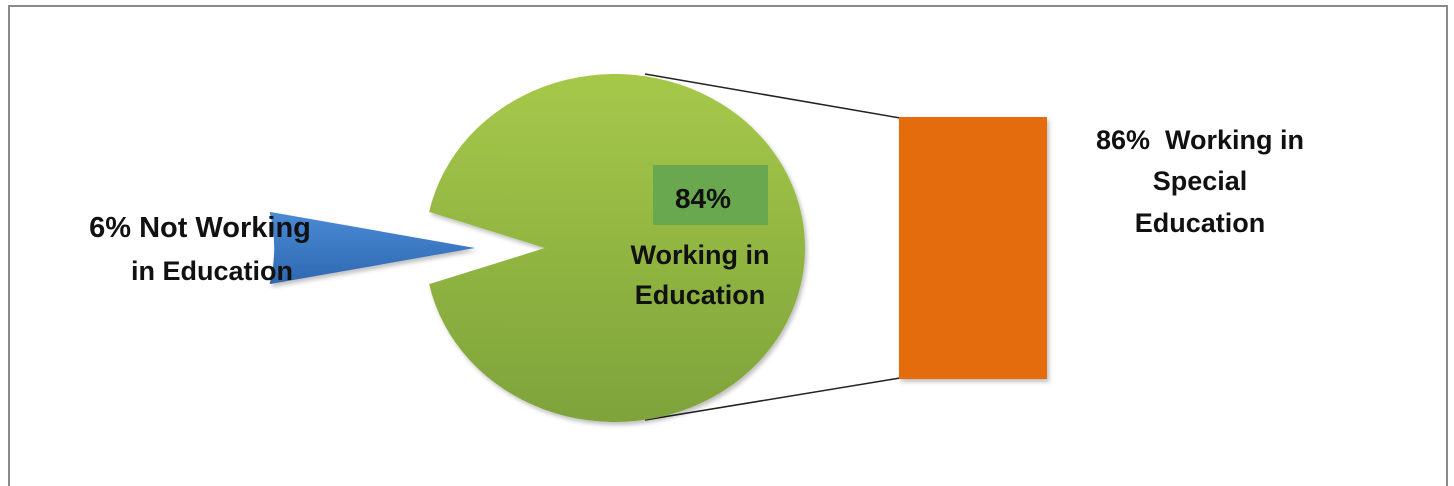  What do you see at coordinates (973, 248) in the screenshot?
I see `bar-working-in-special-education` at bounding box center [973, 248].